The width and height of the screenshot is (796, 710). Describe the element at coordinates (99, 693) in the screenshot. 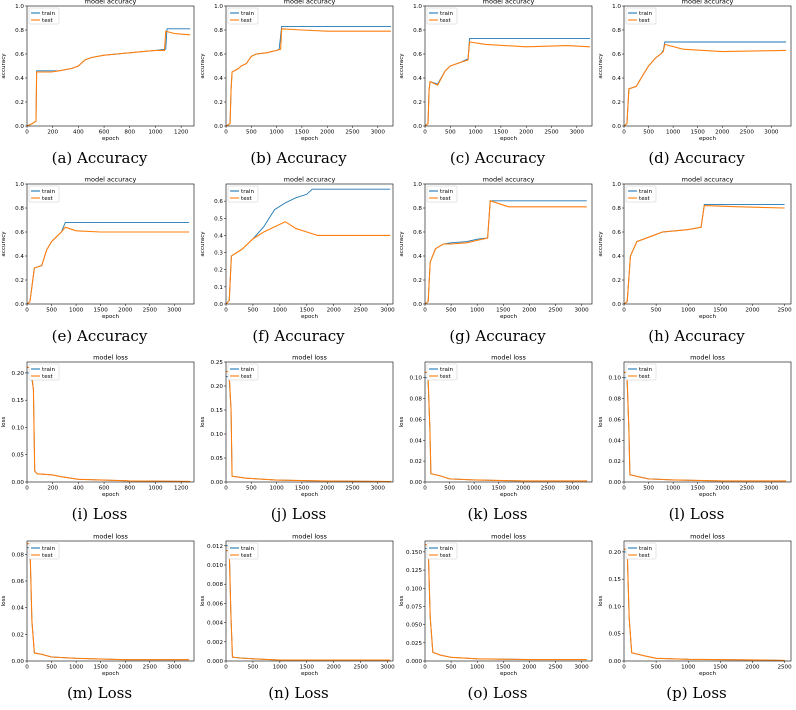

I see `panel-caption: (m) Loss` at that location.